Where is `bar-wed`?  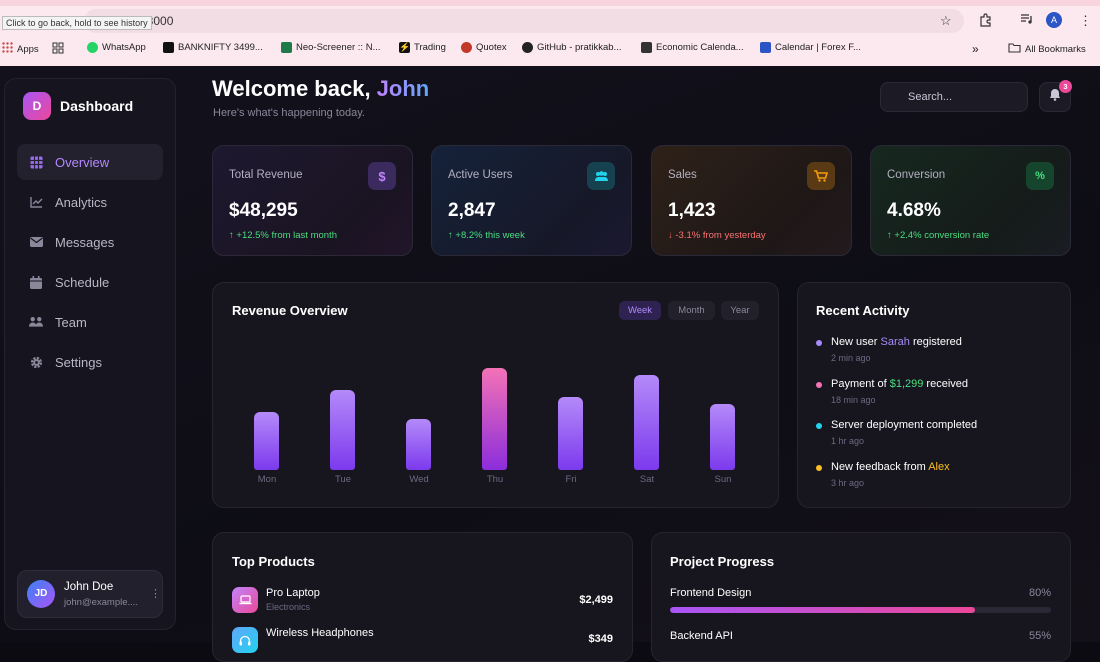 bar-wed is located at coordinates (418, 444).